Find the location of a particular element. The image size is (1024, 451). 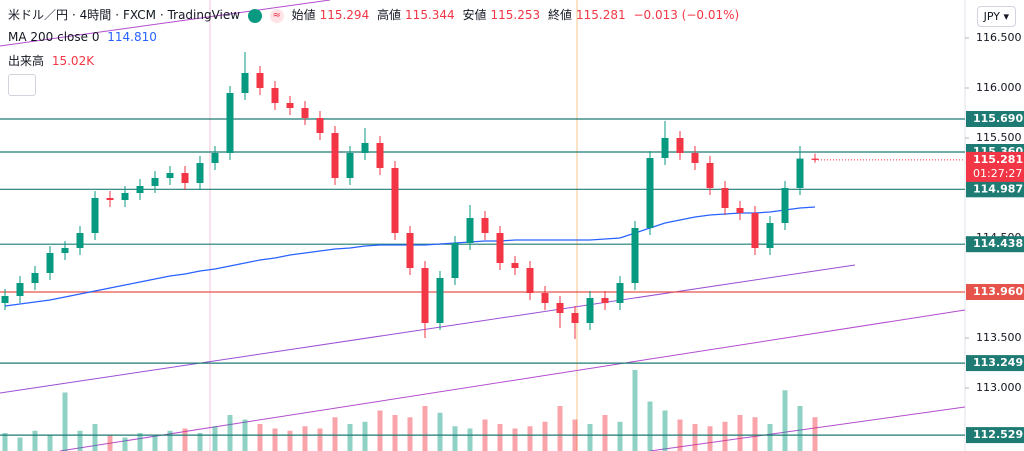

level-label: 115.690 is located at coordinates (998, 118).